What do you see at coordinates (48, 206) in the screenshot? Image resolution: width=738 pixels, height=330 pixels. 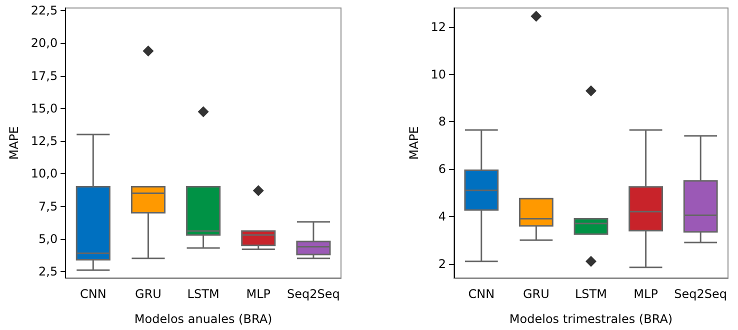 I see `y-tick-label: 7,5` at bounding box center [48, 206].